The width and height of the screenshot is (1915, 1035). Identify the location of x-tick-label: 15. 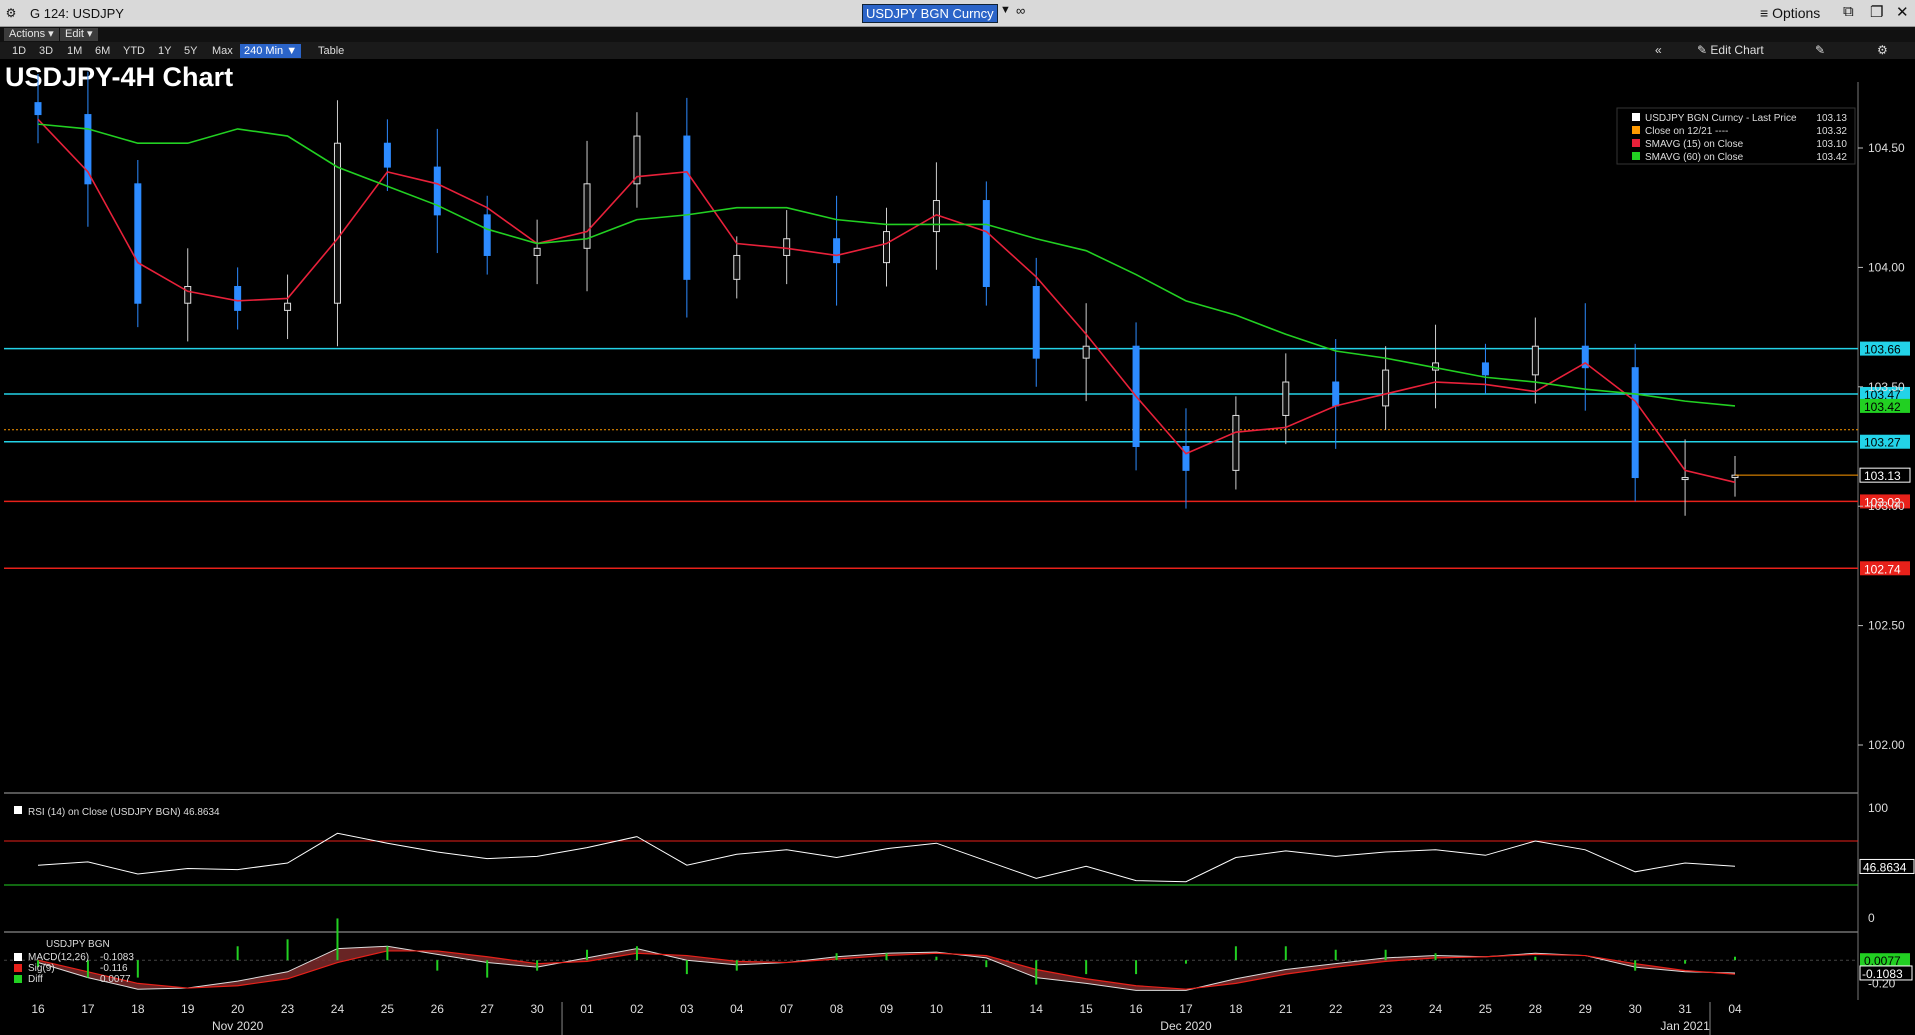
(1086, 1009).